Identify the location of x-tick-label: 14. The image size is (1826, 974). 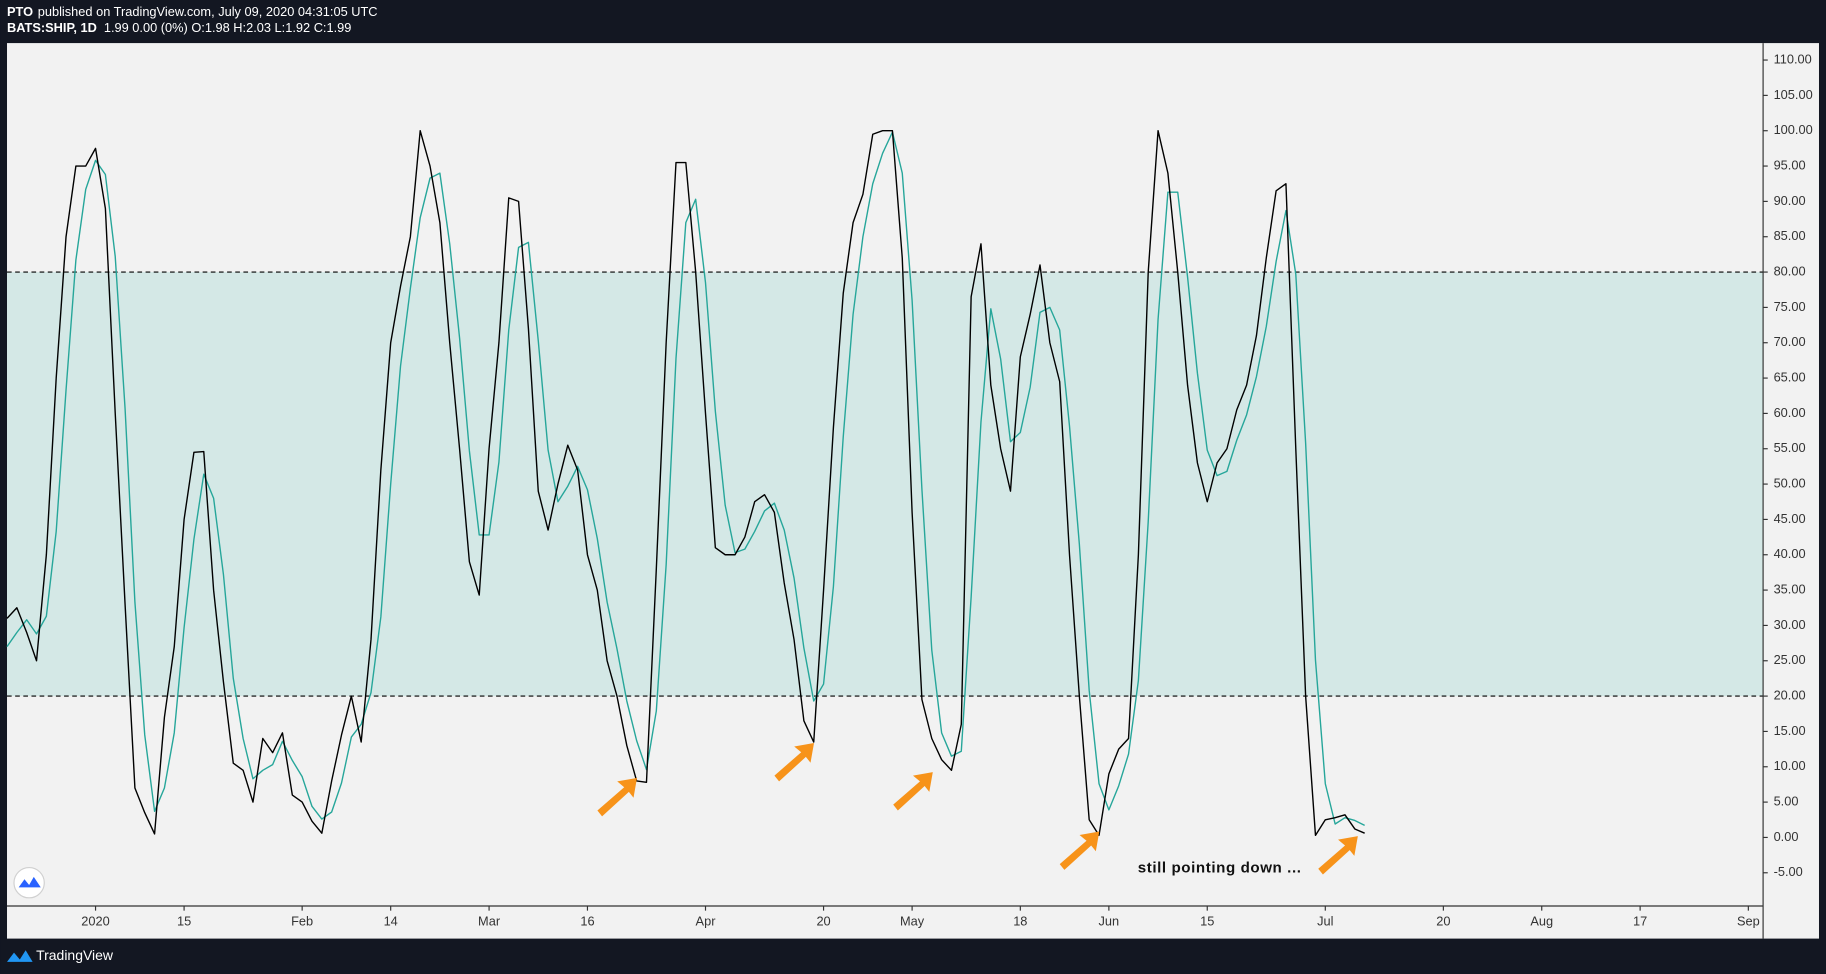
(391, 921).